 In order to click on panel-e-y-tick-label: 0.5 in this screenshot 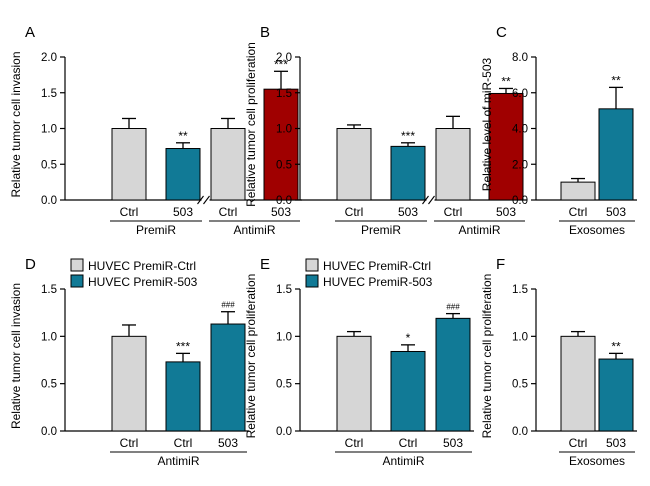, I will do `click(284, 385)`.